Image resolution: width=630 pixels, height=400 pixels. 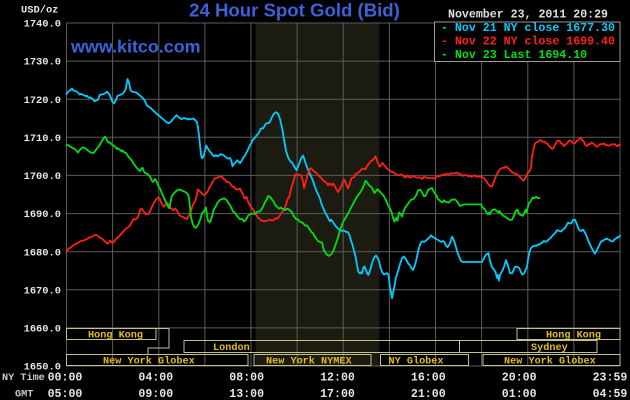 I want to click on svg-text: - Nov 22 NY close 1699.40, so click(x=528, y=42).